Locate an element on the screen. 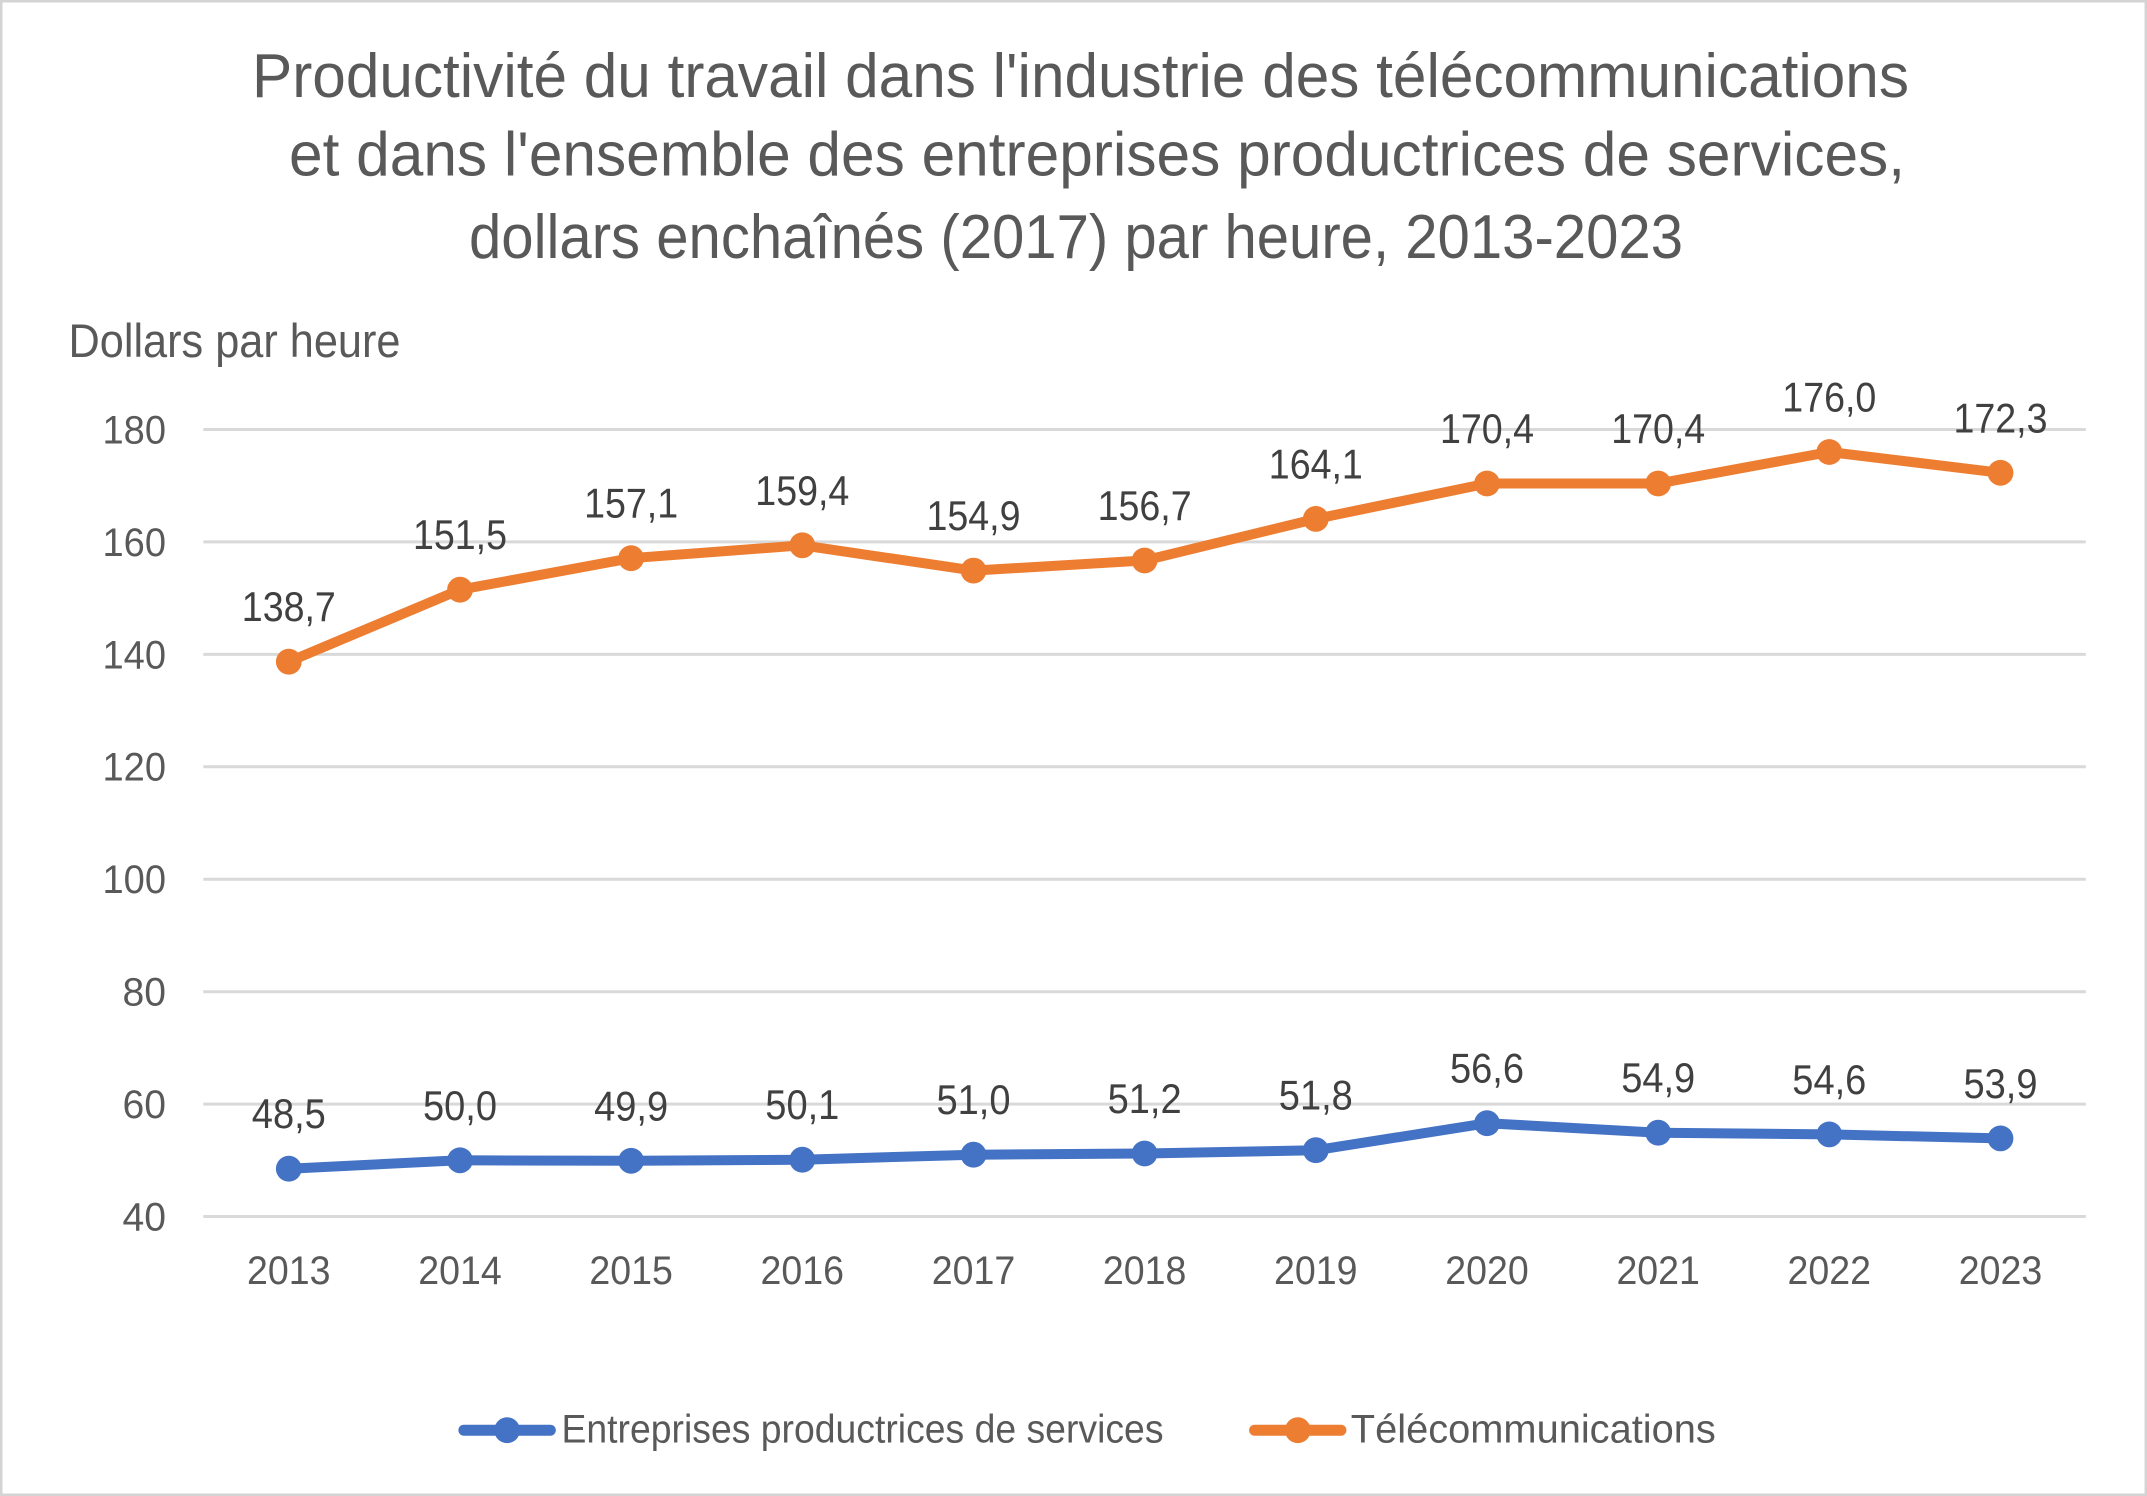 This screenshot has height=1496, width=2147. svg-text: 51,2 is located at coordinates (1145, 1099).